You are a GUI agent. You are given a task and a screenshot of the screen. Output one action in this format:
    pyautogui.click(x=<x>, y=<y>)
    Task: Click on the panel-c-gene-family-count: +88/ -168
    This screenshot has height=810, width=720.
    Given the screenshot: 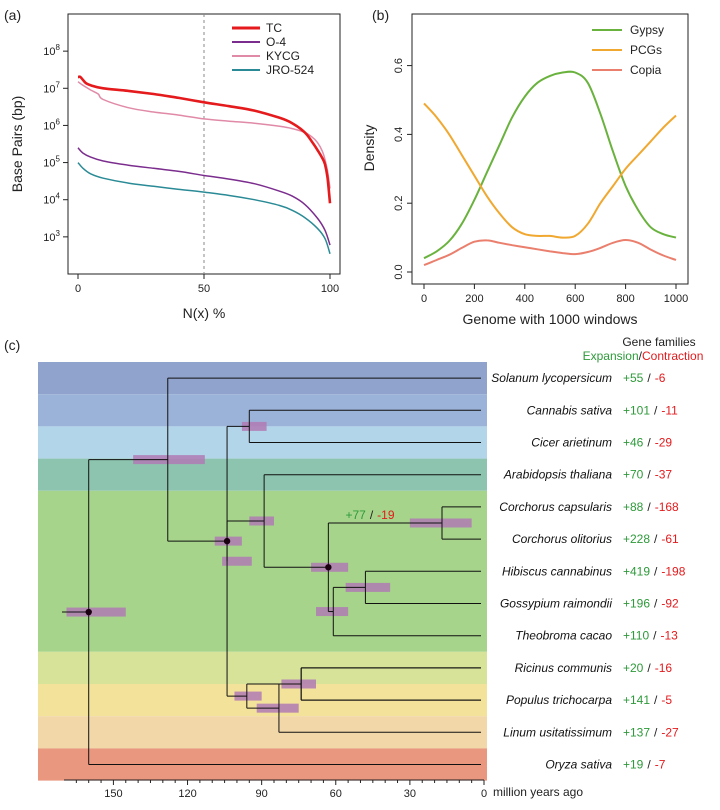 What is the action you would take?
    pyautogui.click(x=651, y=507)
    